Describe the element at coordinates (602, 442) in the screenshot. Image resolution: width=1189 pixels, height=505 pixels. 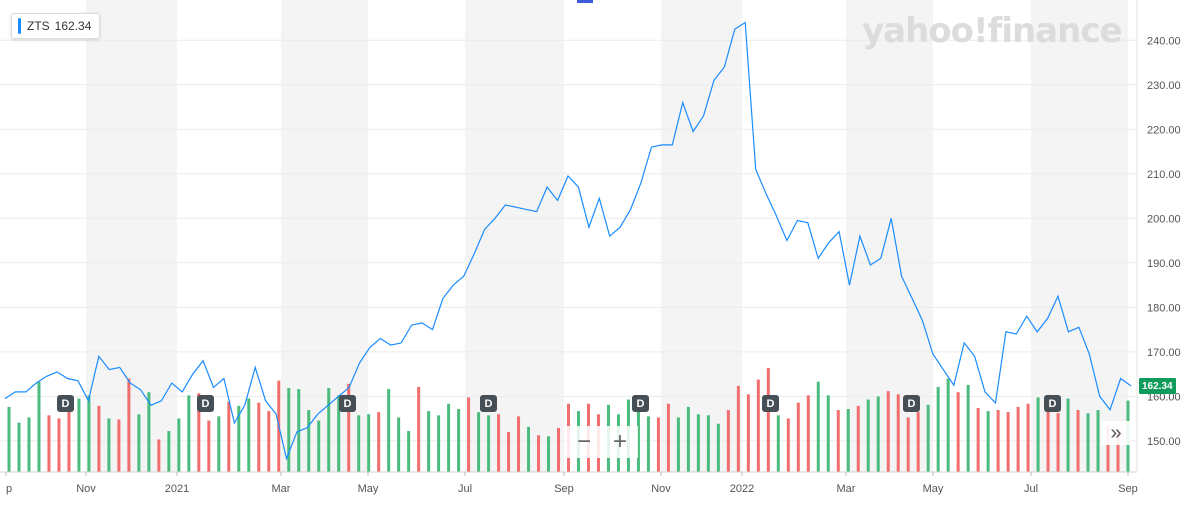
I see `zoom-controls: − +` at that location.